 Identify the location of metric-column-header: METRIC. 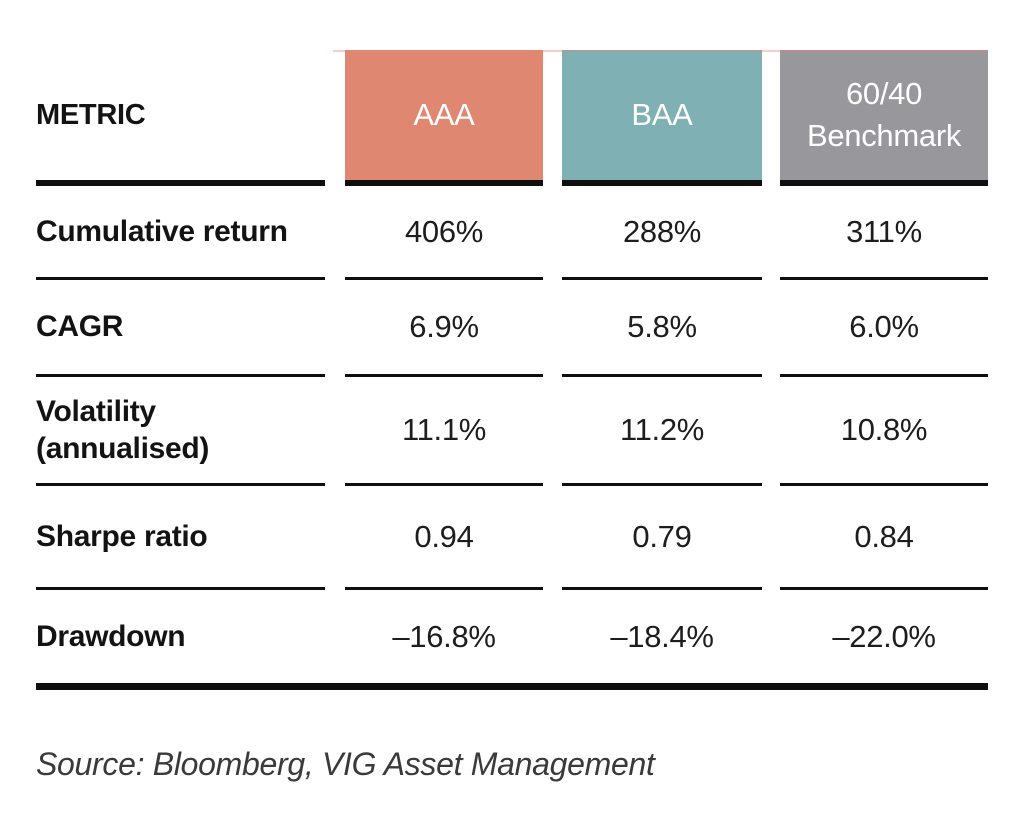
(180, 118).